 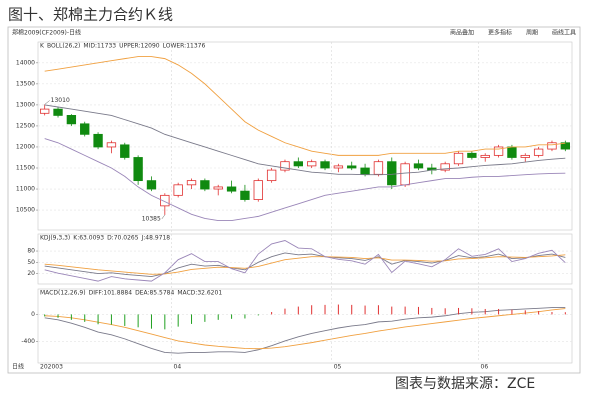 What do you see at coordinates (25, 168) in the screenshot?
I see `y-tick-label: 11500` at bounding box center [25, 168].